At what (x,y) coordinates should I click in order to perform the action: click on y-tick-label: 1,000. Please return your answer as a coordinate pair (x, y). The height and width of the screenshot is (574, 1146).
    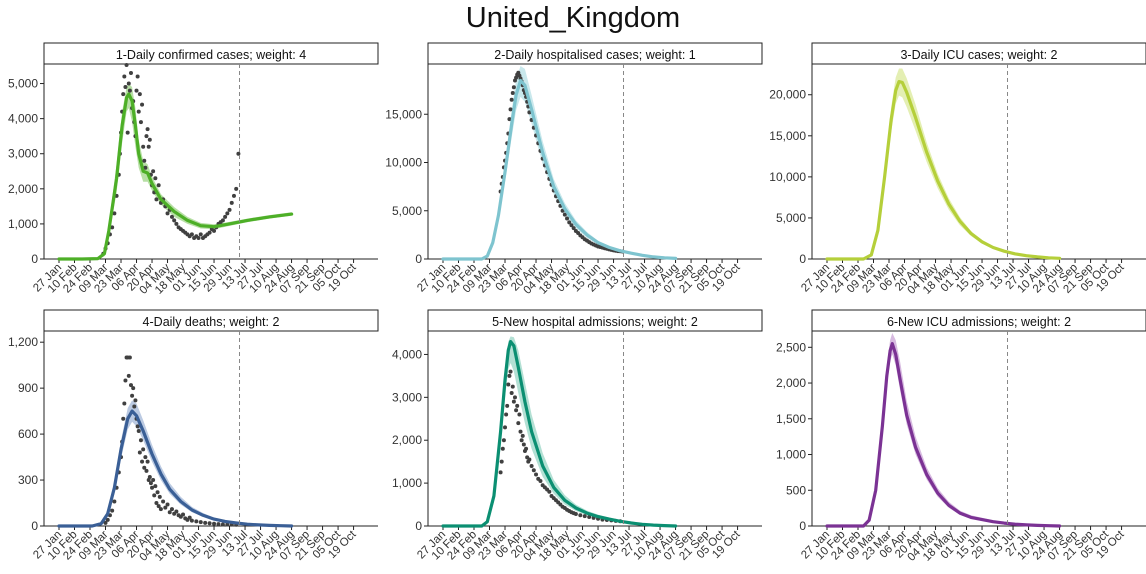
    Looking at the image, I should click on (407, 483).